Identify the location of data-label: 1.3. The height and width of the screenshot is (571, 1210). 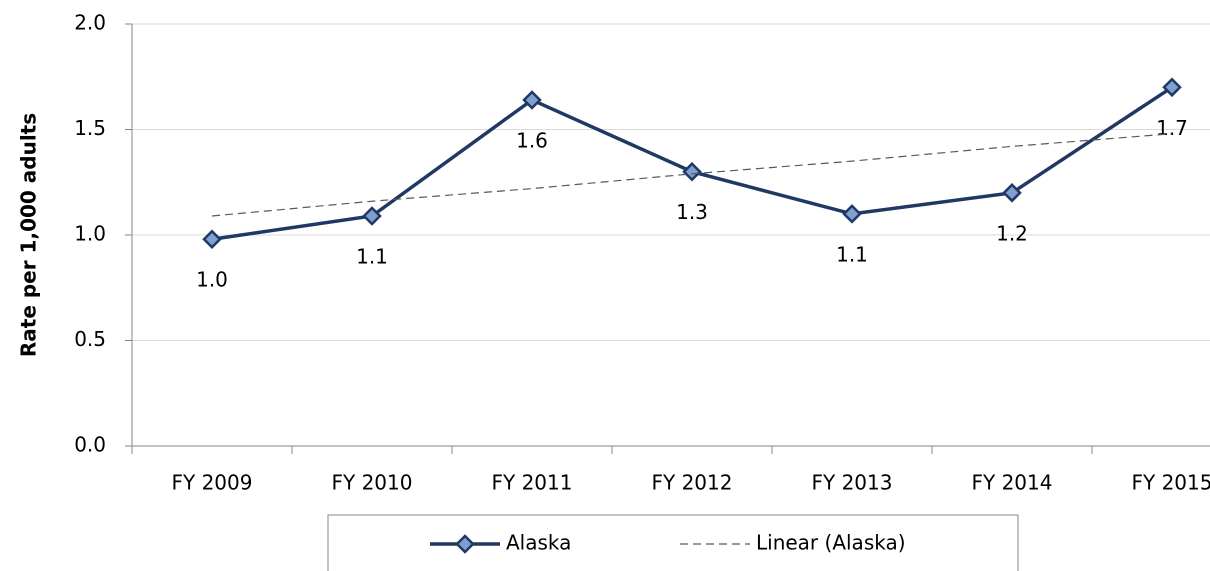
(692, 212).